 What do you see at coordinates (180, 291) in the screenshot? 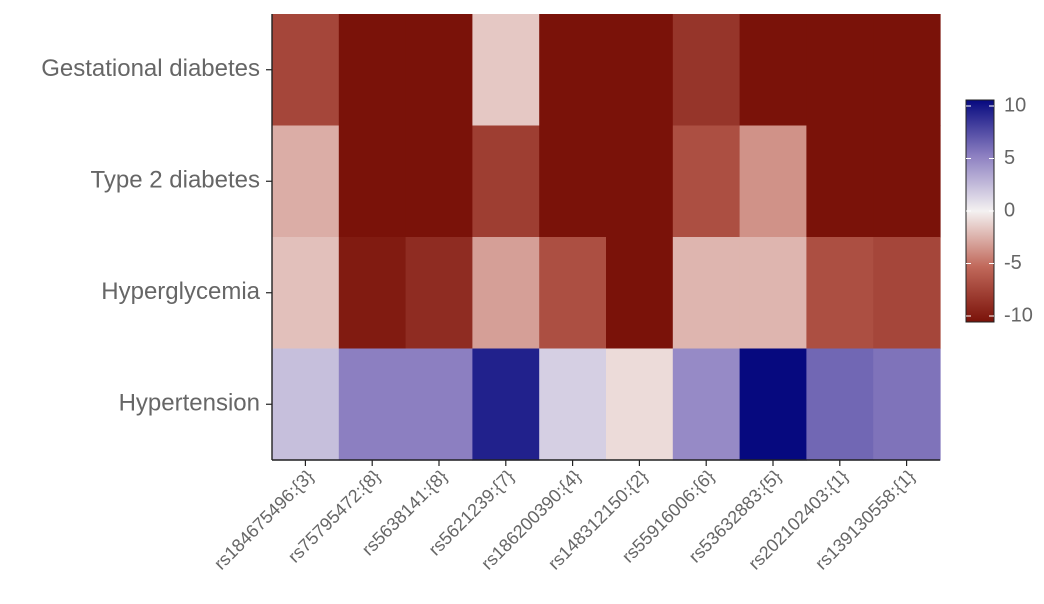
I see `row-label: Hyperglycemia` at bounding box center [180, 291].